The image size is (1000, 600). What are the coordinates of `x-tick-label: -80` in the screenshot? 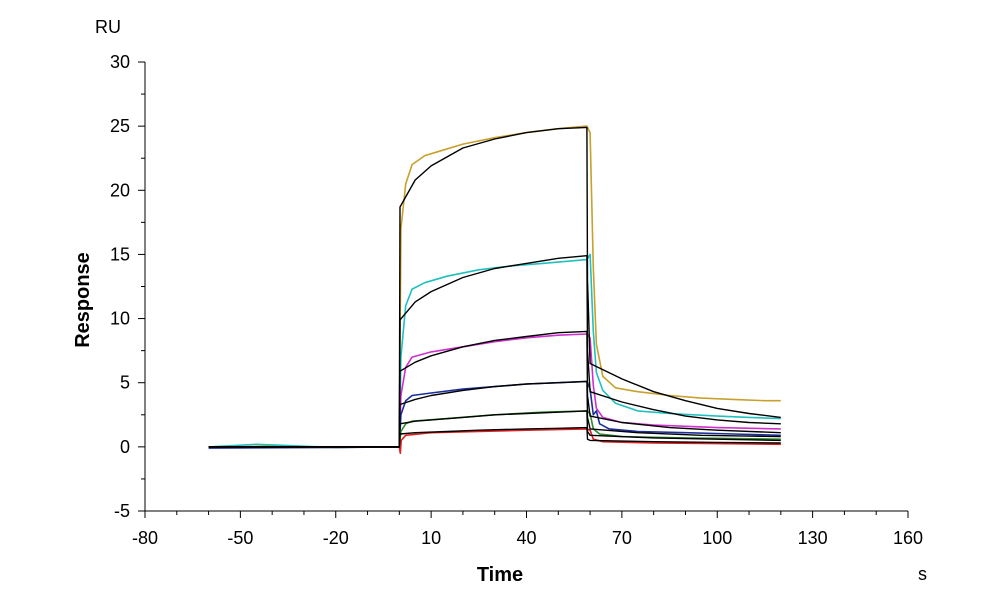 It's located at (145, 538).